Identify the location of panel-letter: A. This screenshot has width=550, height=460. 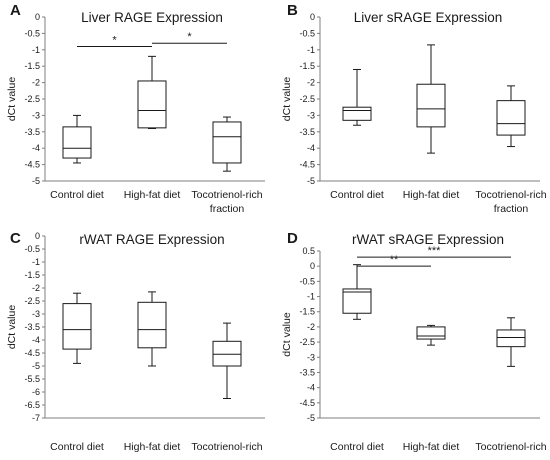
(15, 10).